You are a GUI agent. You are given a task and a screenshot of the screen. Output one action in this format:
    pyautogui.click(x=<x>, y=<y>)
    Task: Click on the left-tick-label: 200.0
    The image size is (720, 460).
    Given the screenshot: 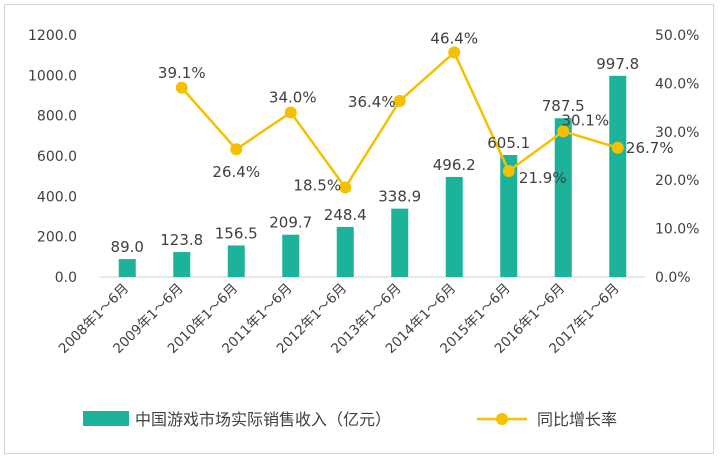 What is the action you would take?
    pyautogui.click(x=57, y=238)
    